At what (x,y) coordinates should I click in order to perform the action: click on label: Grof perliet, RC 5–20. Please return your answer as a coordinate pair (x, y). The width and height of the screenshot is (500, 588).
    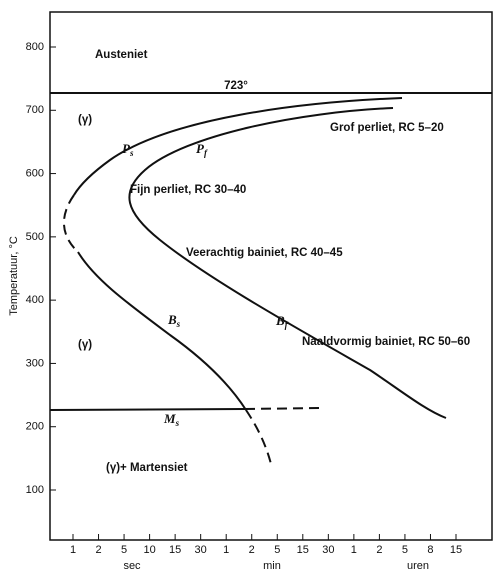
    Looking at the image, I should click on (387, 128).